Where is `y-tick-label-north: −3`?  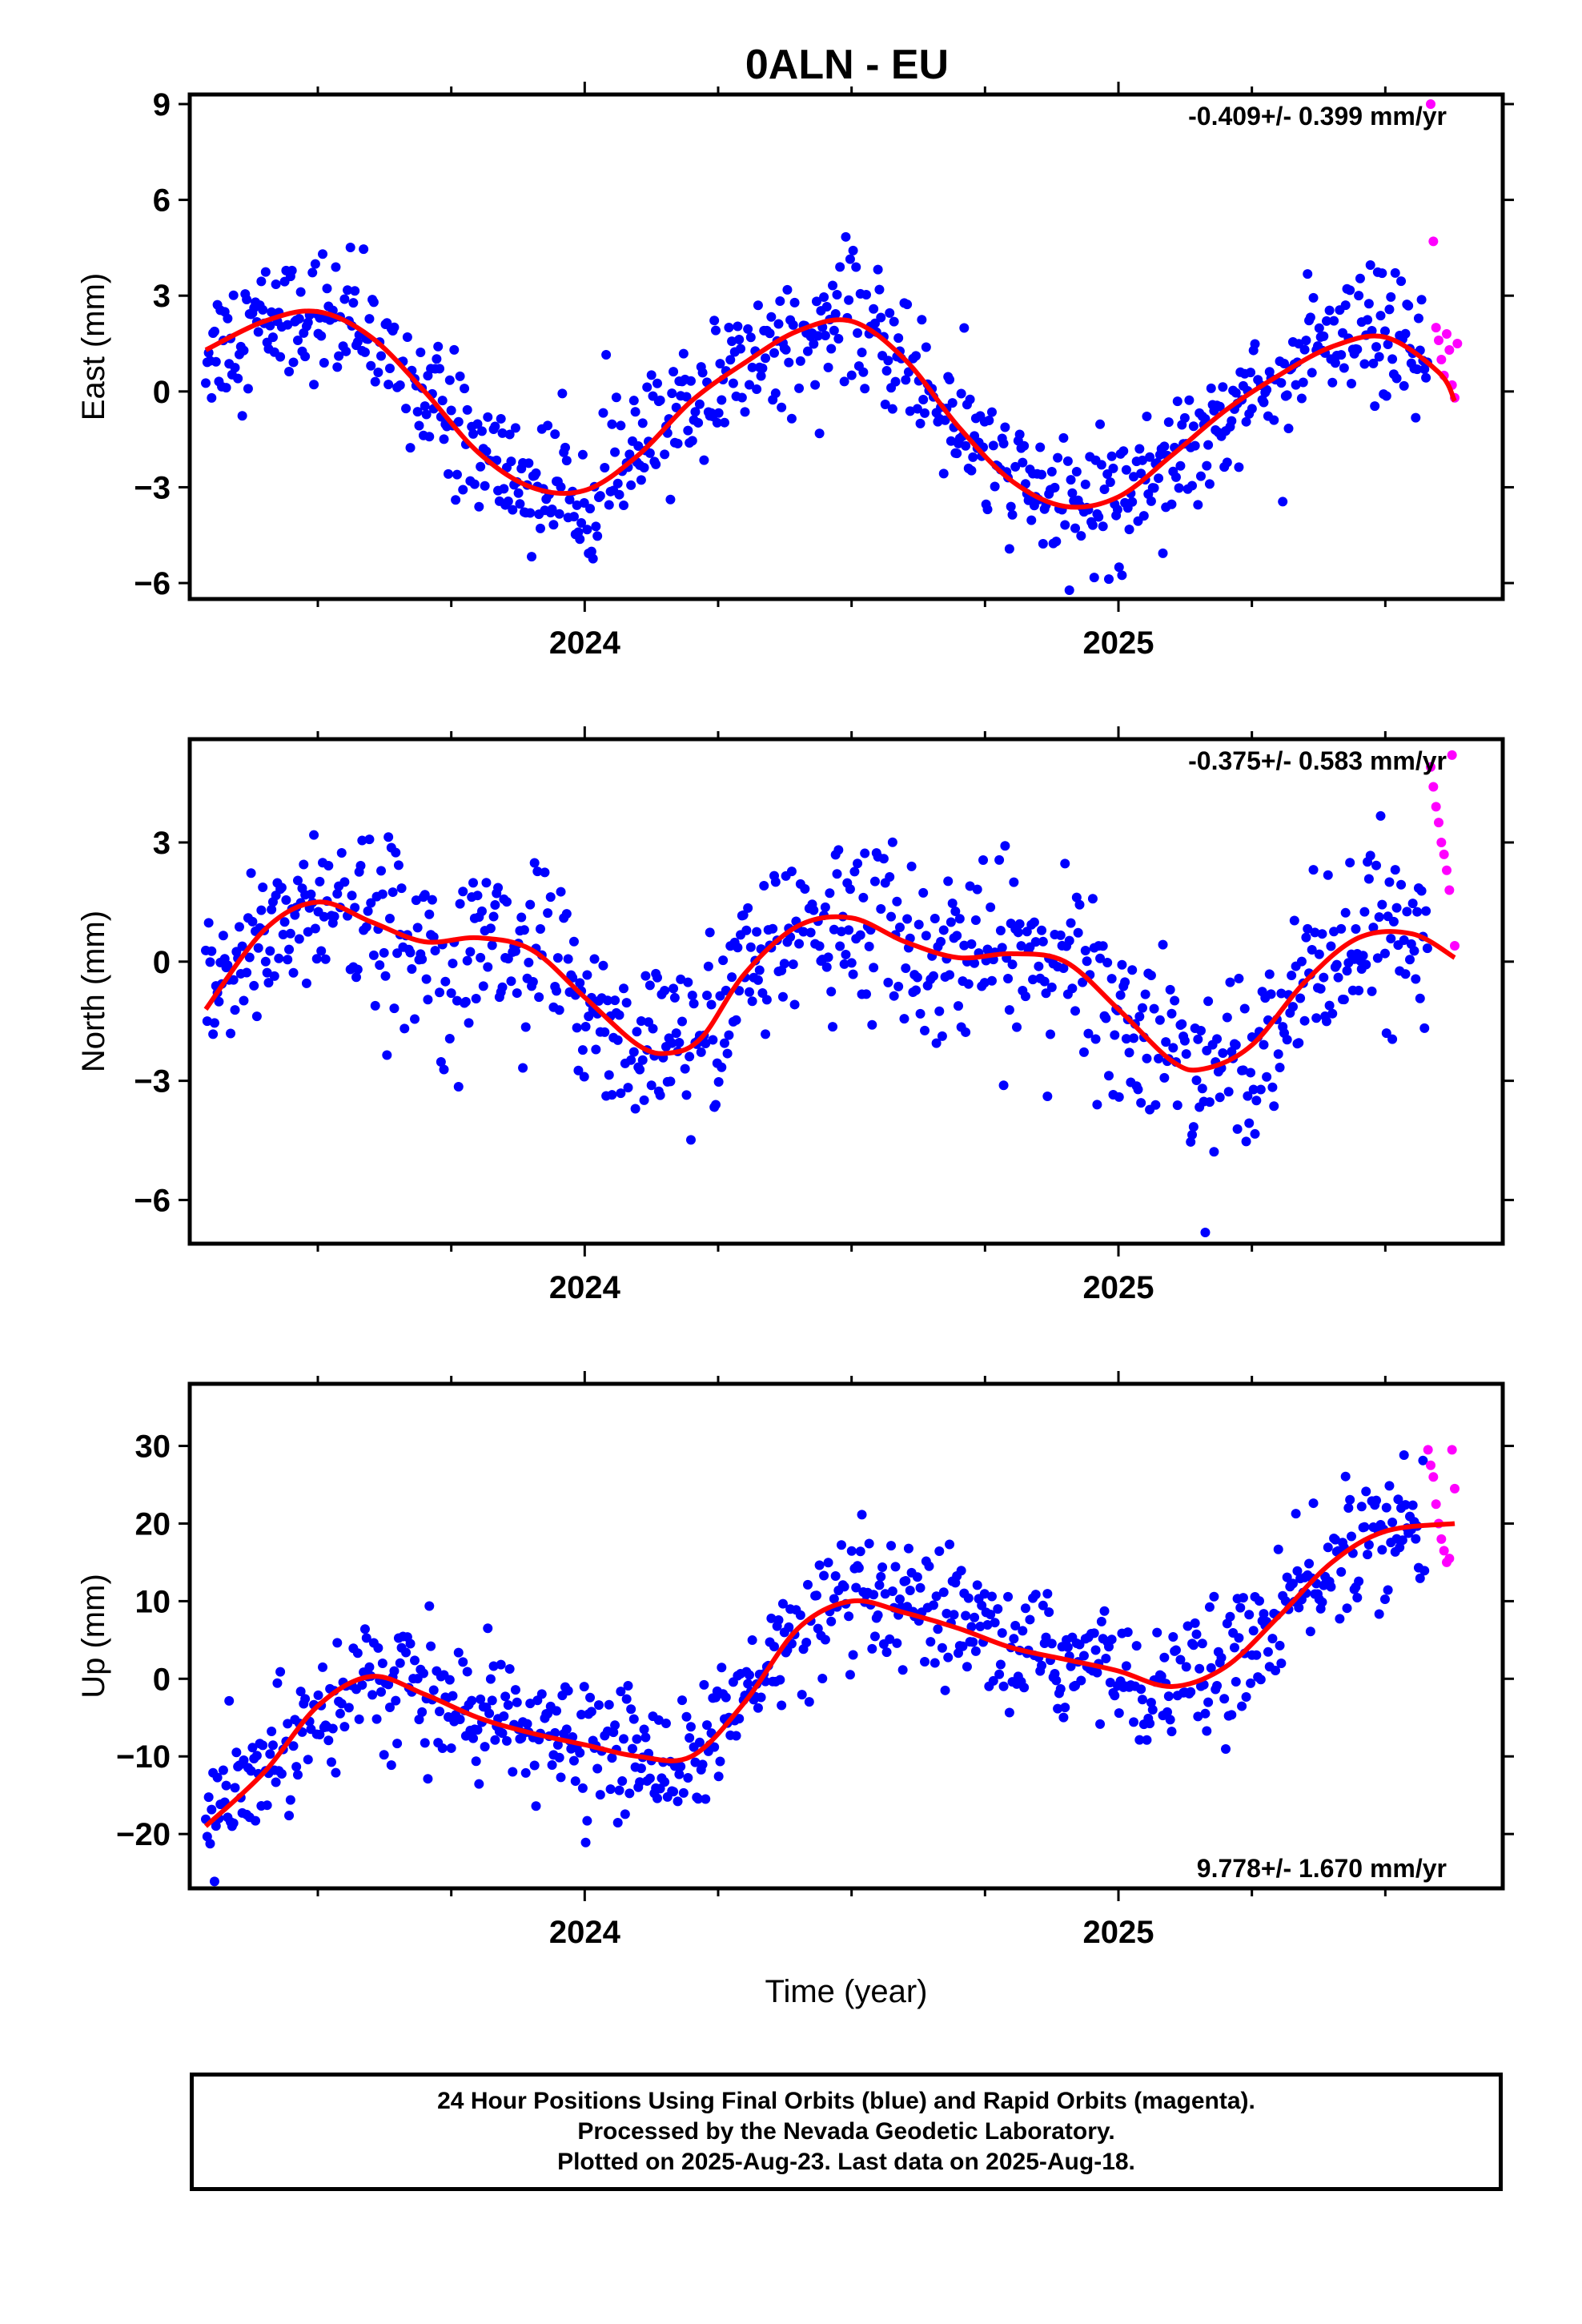
y-tick-label-north: −3 is located at coordinates (152, 1082).